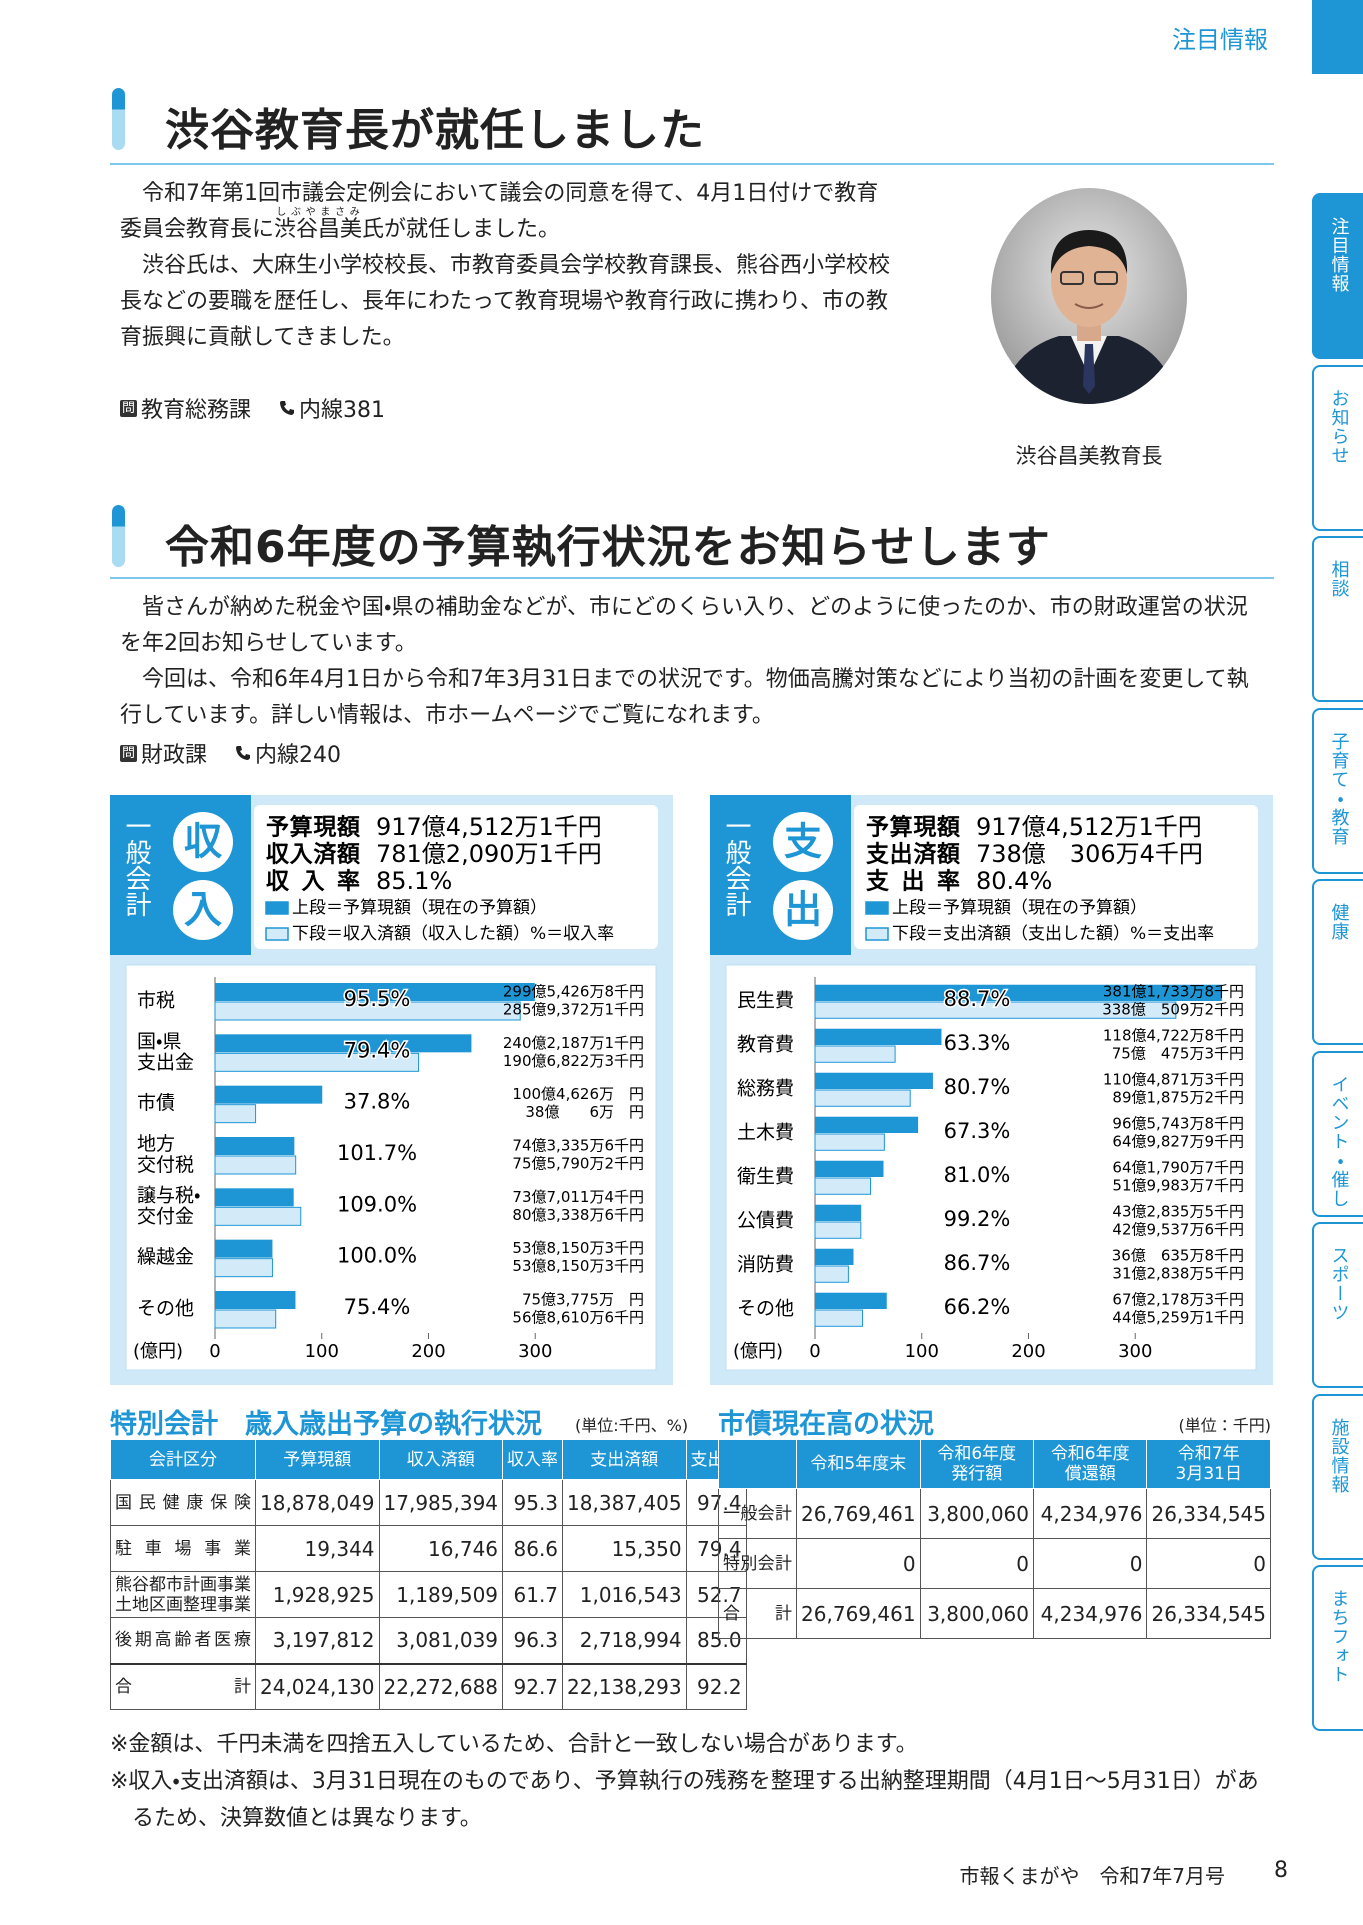  Describe the element at coordinates (441, 1459) in the screenshot. I see `header-cell: 収入済額` at that location.